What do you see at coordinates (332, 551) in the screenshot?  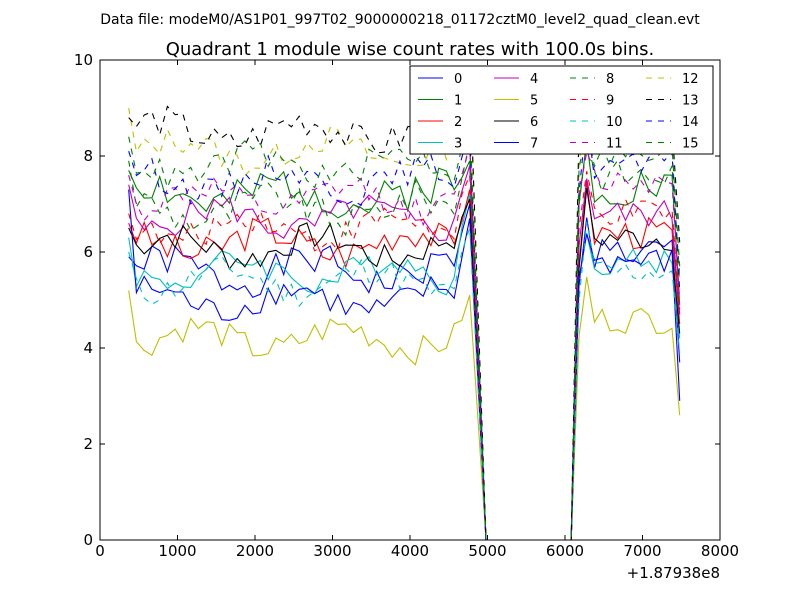 I see `x-tick-label: 3000` at bounding box center [332, 551].